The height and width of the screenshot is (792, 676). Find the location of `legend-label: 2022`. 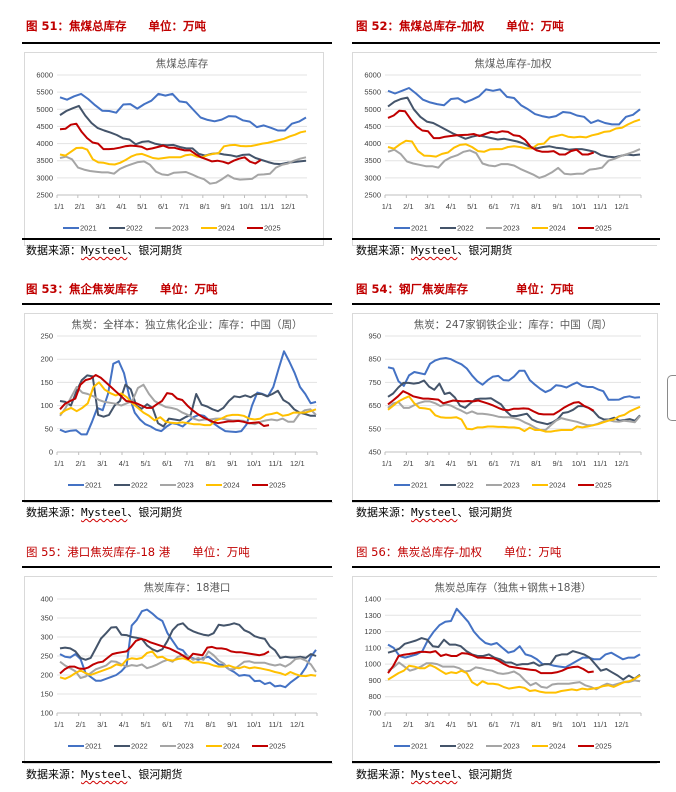

legend-label: 2022 is located at coordinates (134, 228).